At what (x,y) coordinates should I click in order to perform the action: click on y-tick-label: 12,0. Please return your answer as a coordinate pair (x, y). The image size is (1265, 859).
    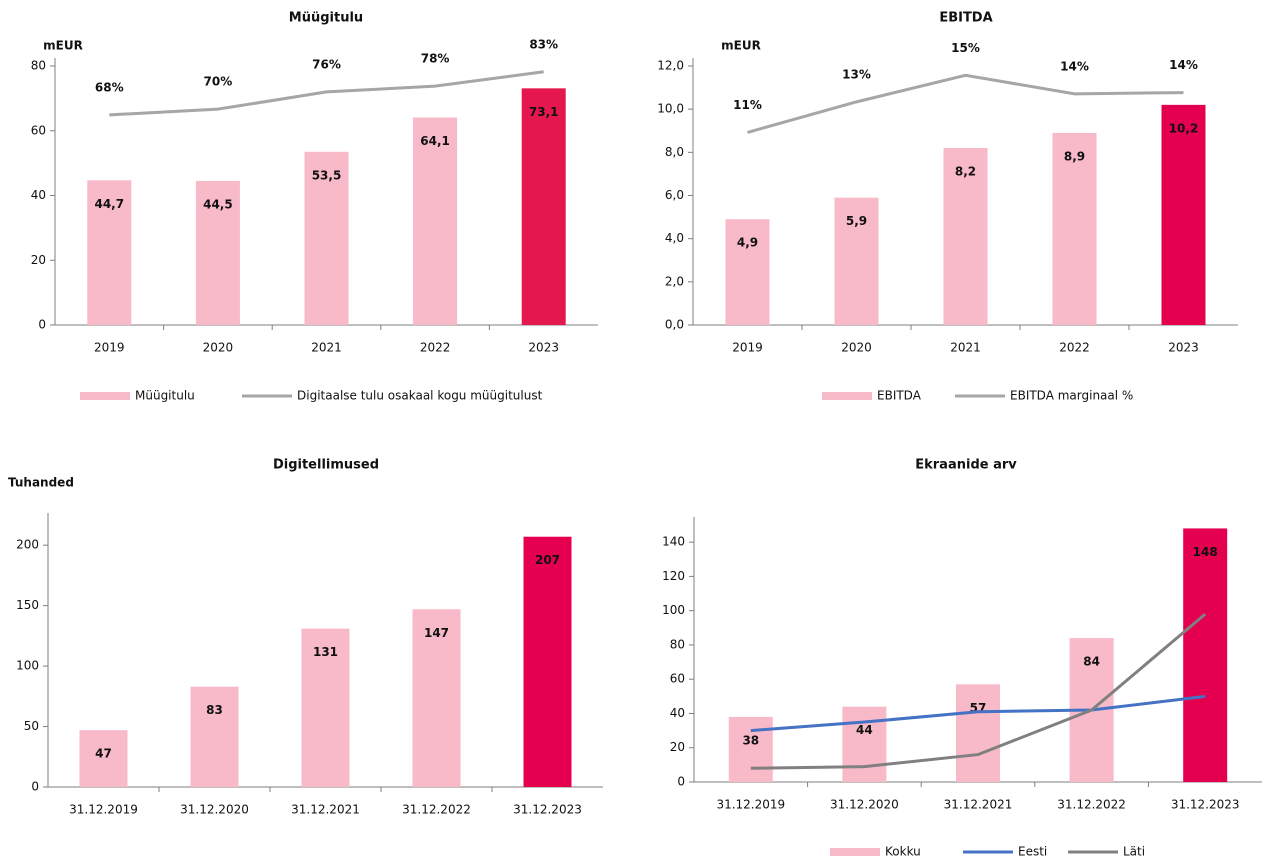
    Looking at the image, I should click on (670, 66).